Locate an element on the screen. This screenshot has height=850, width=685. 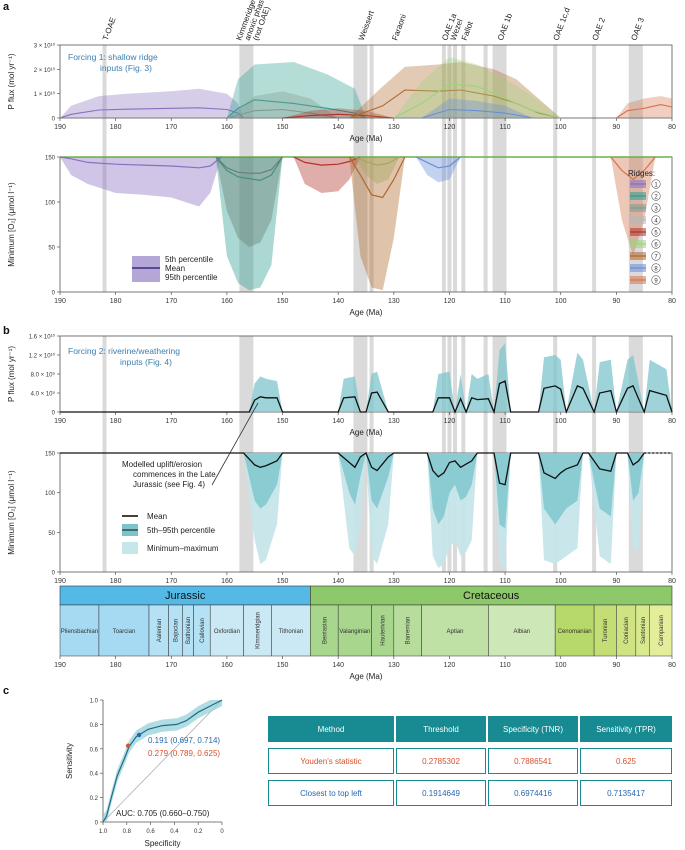
cell-threshold: 0.2785302 is located at coordinates (441, 761).